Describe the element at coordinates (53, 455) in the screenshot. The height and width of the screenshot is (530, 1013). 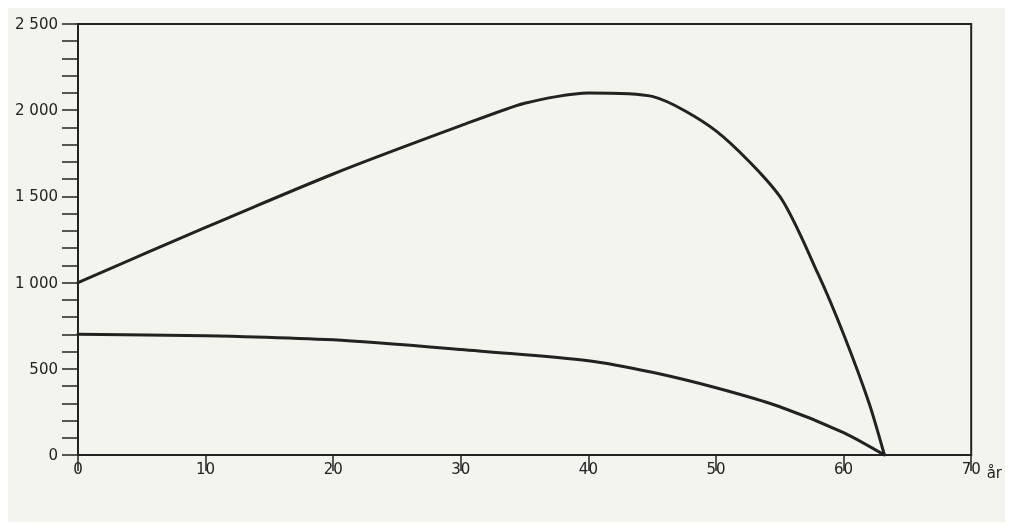
I see `y-tick-label: 0` at that location.